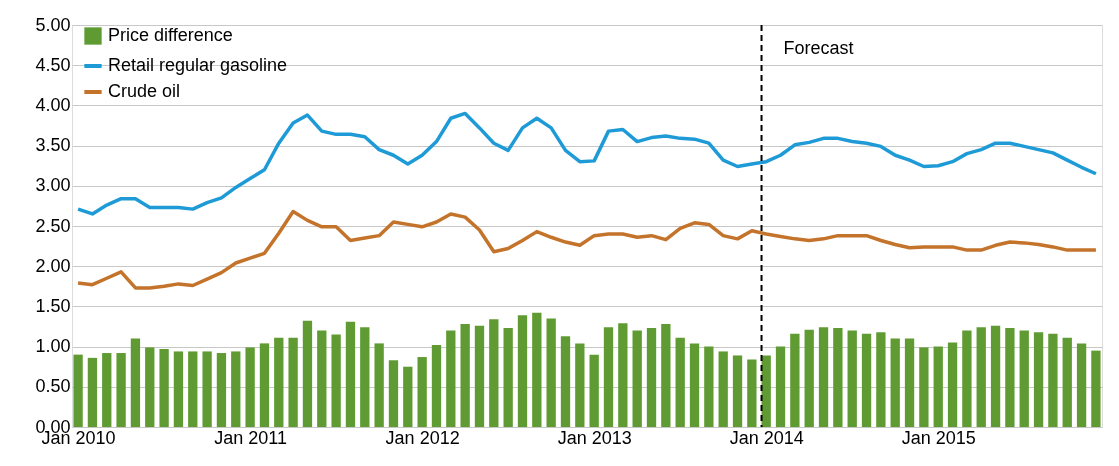 Image resolution: width=1119 pixels, height=466 pixels. I want to click on x-tick-label: Jan 2013, so click(594, 437).